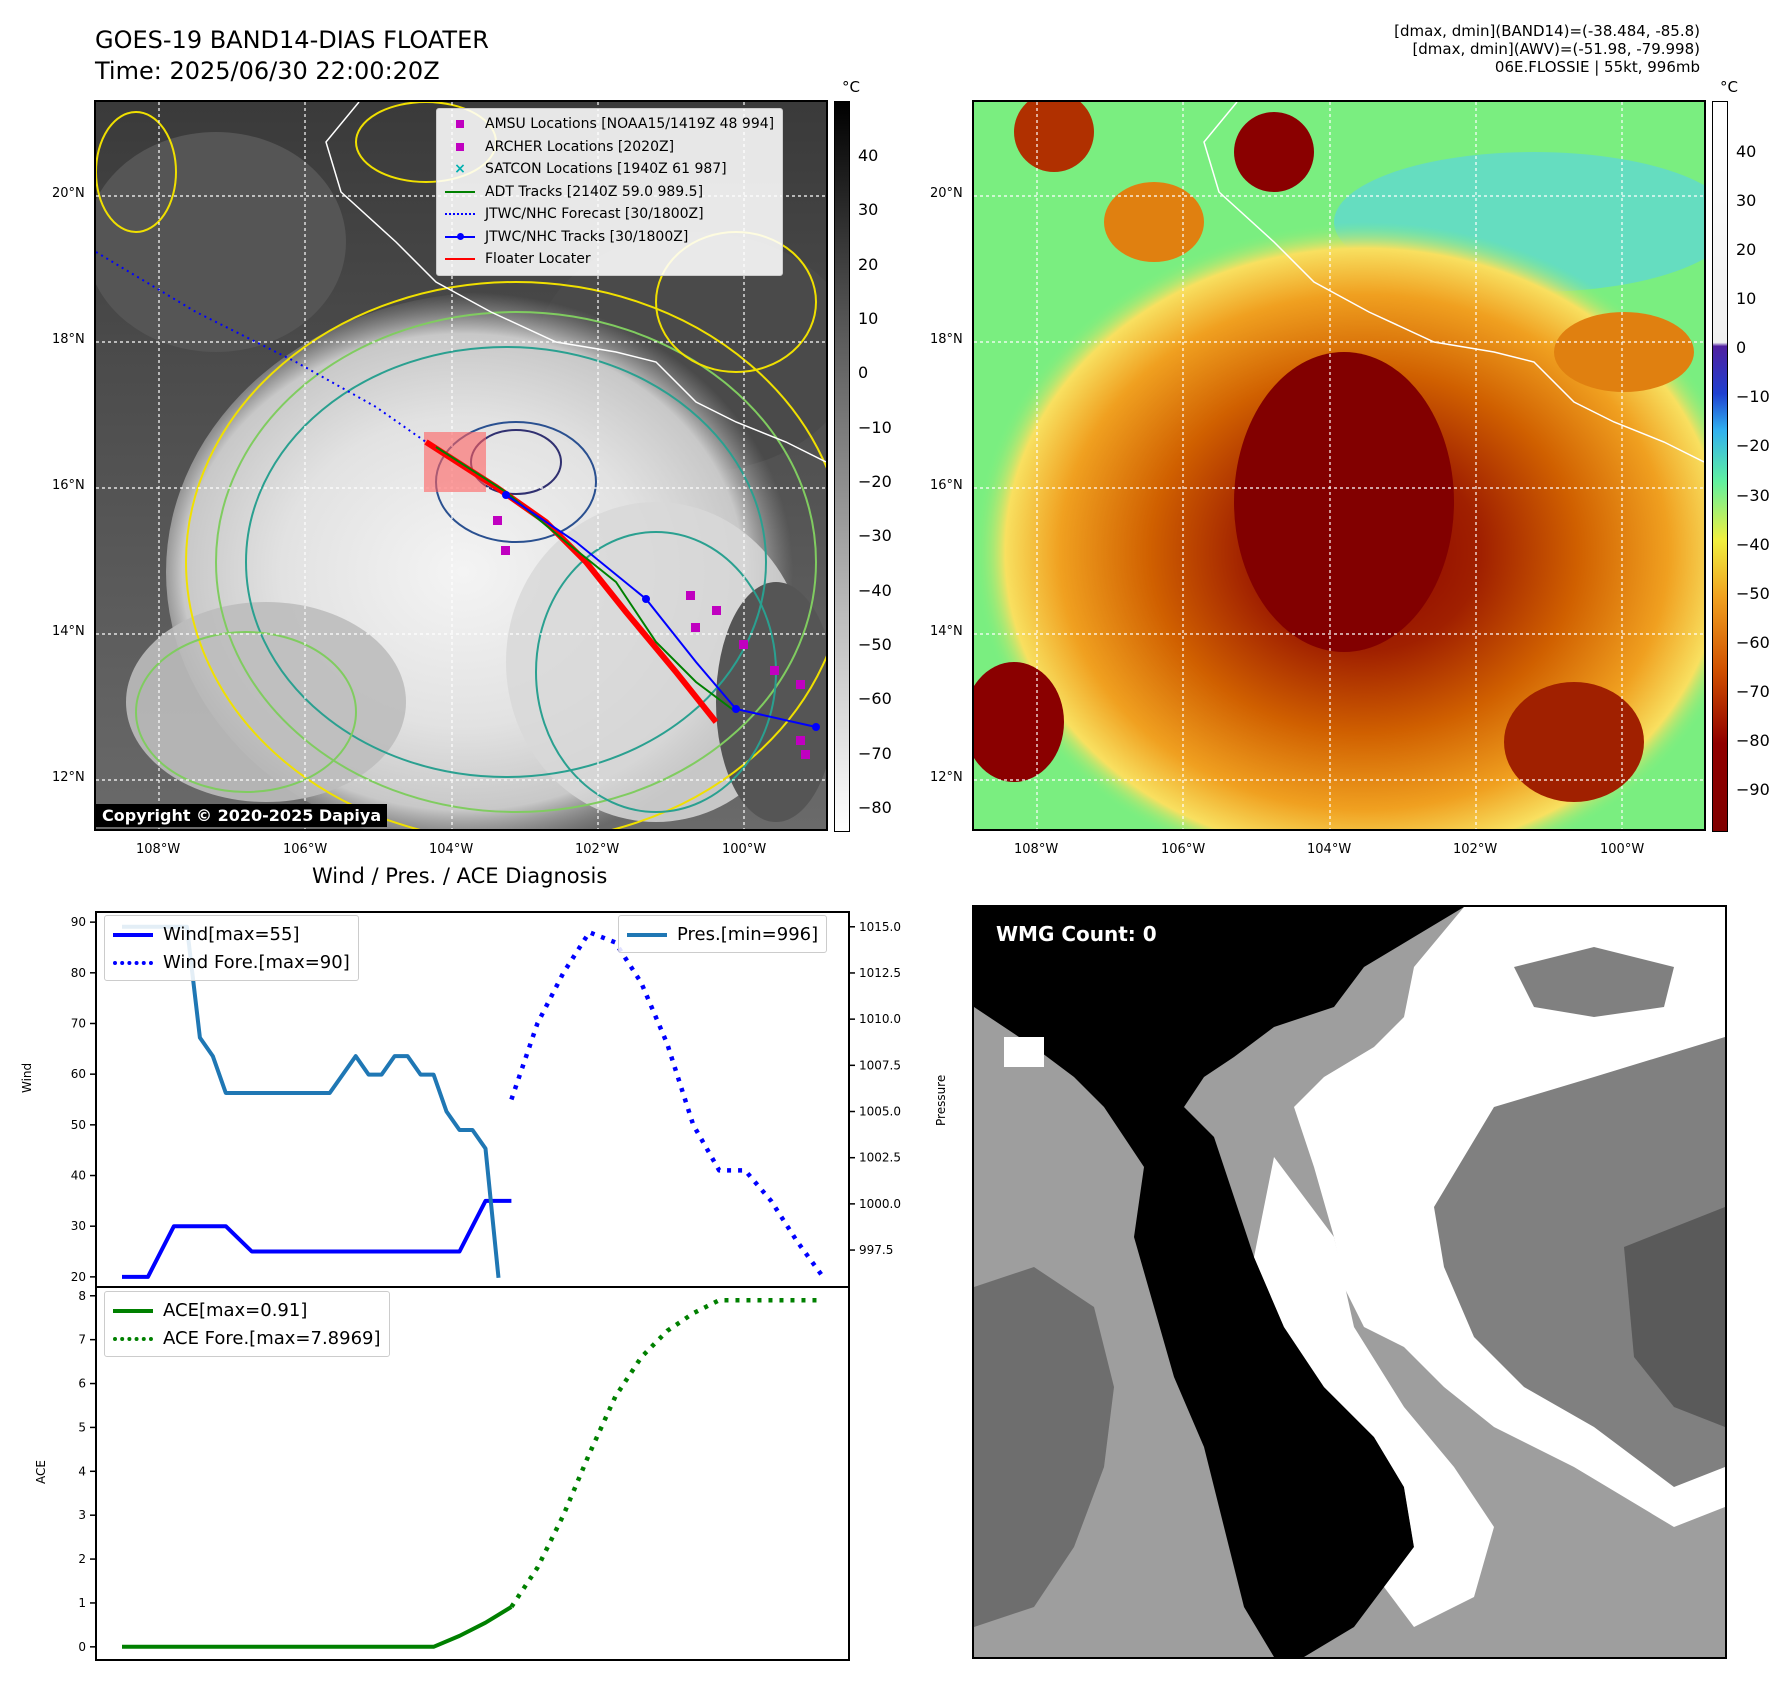 This screenshot has height=1690, width=1788. I want to click on stats-band14: [dmax, dmin](BAND14)=(-38.484, -85.8), so click(1547, 31).